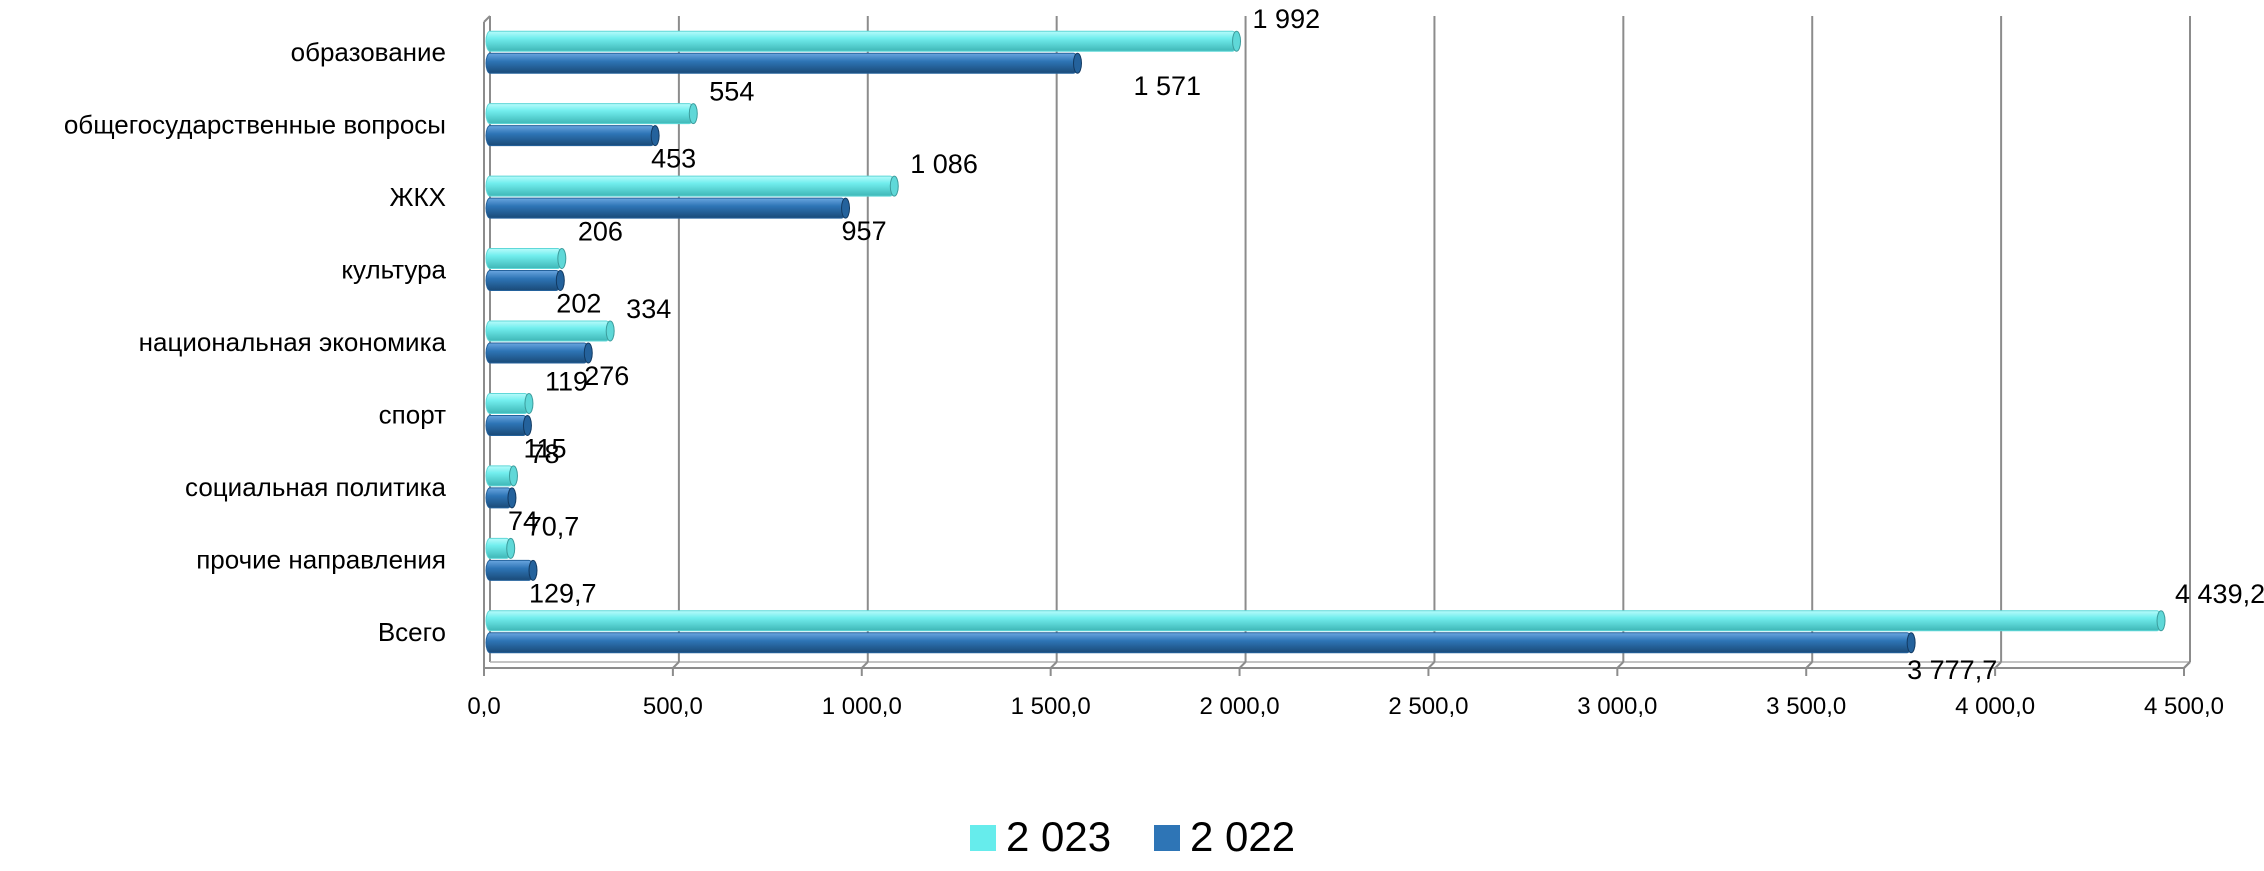 The height and width of the screenshot is (871, 2264). I want to click on category-label: образование, so click(368, 52).